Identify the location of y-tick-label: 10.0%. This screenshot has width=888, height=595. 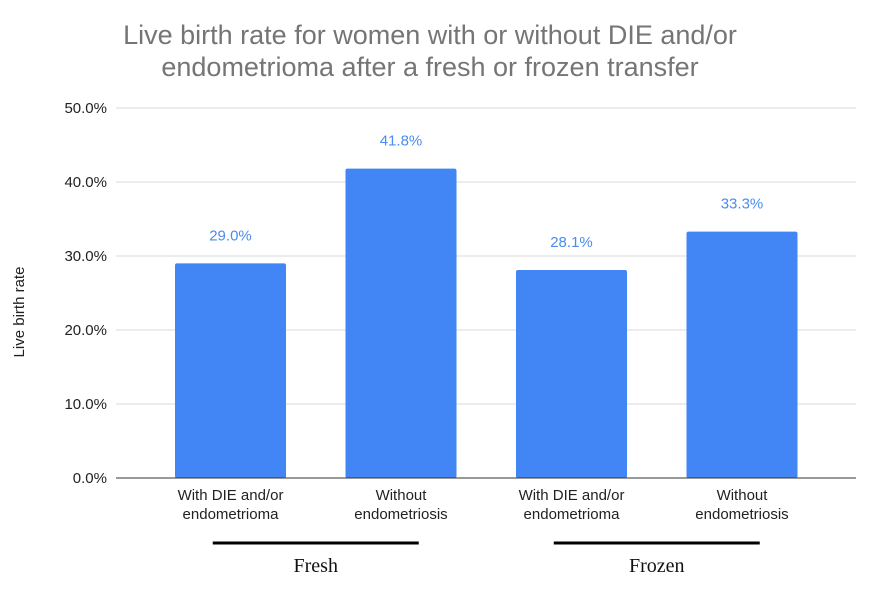
(85, 404).